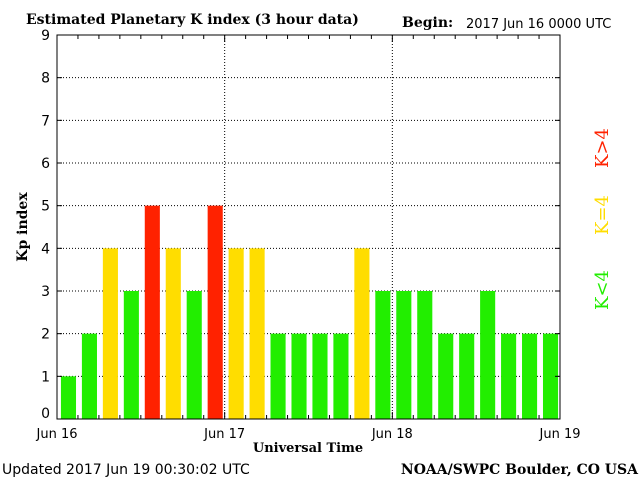 The image size is (640, 480). What do you see at coordinates (308, 448) in the screenshot?
I see `x-axis-label: Universal Time` at bounding box center [308, 448].